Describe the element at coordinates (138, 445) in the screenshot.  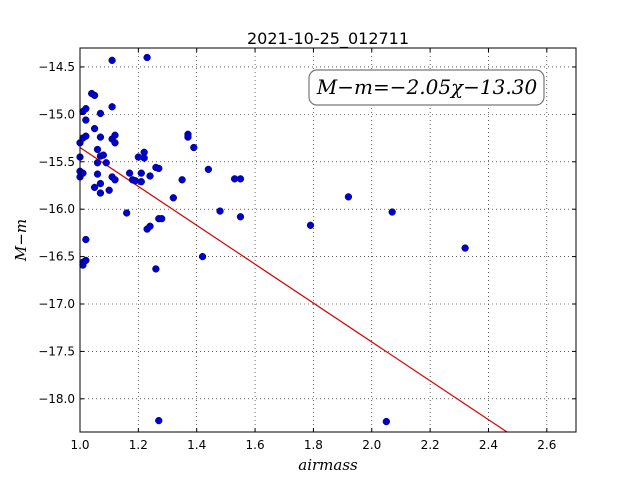
I see `x-tick-label: 1.2` at that location.